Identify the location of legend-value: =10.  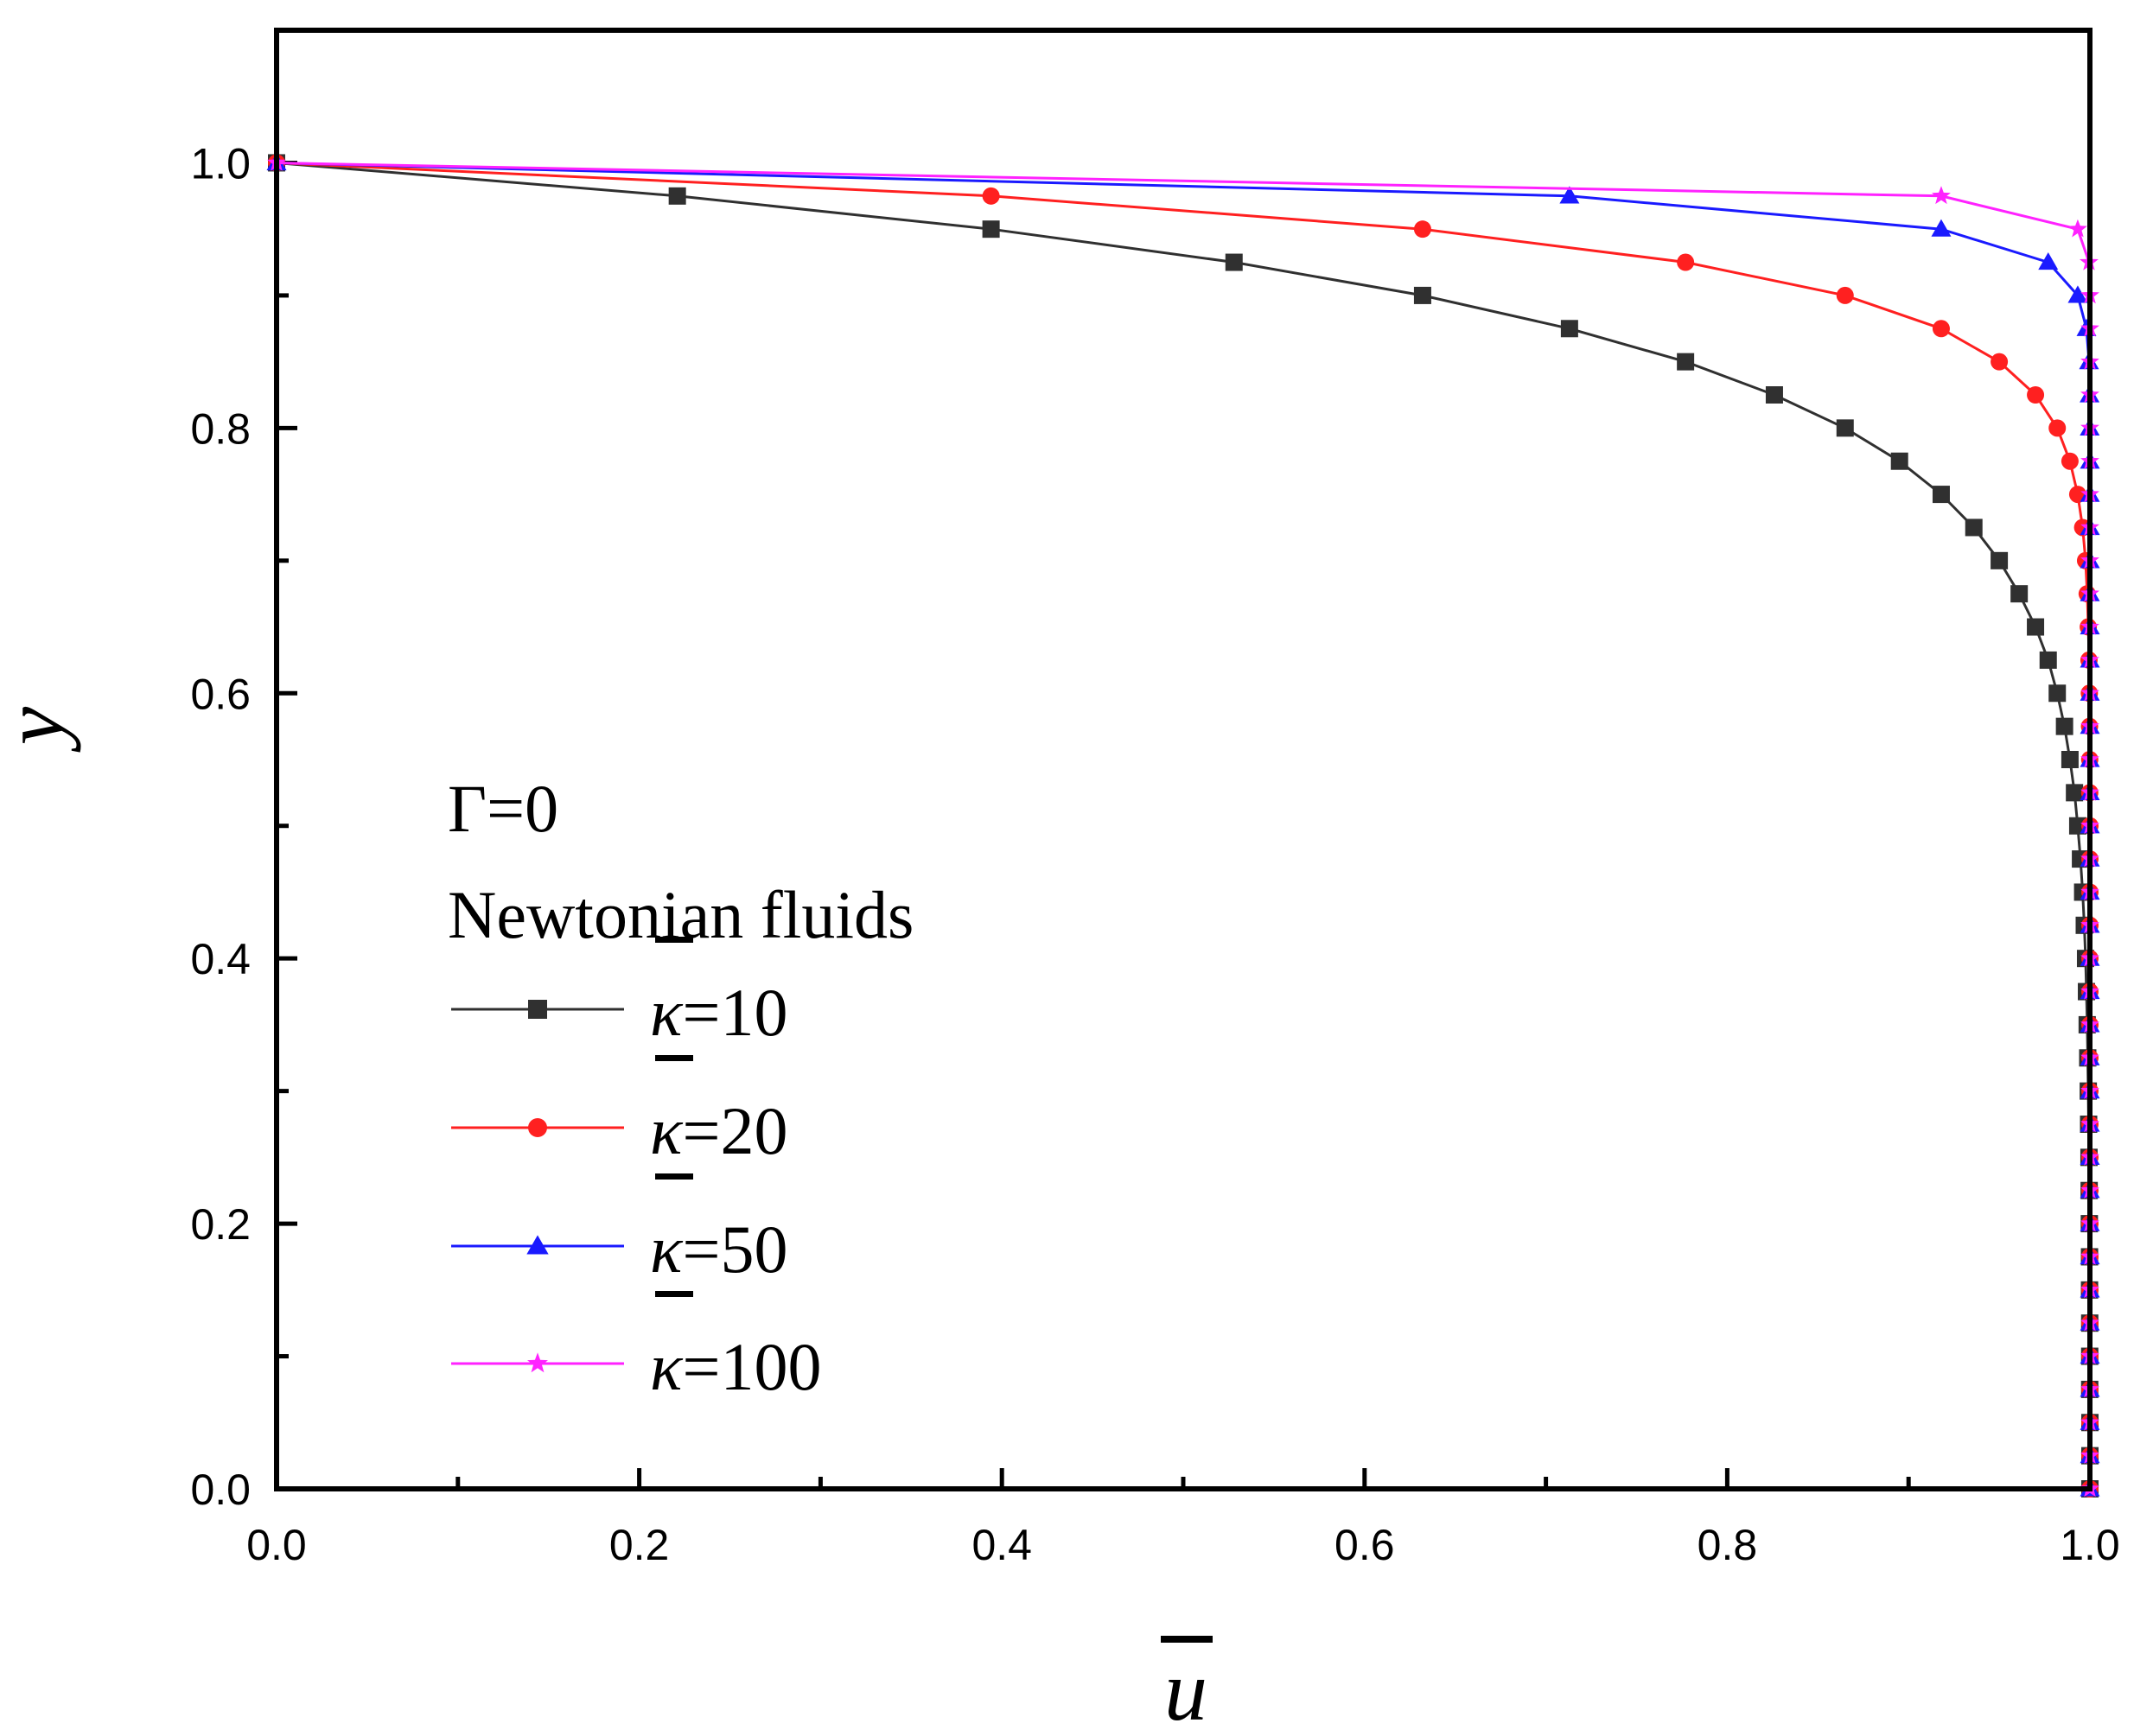
(734, 1013).